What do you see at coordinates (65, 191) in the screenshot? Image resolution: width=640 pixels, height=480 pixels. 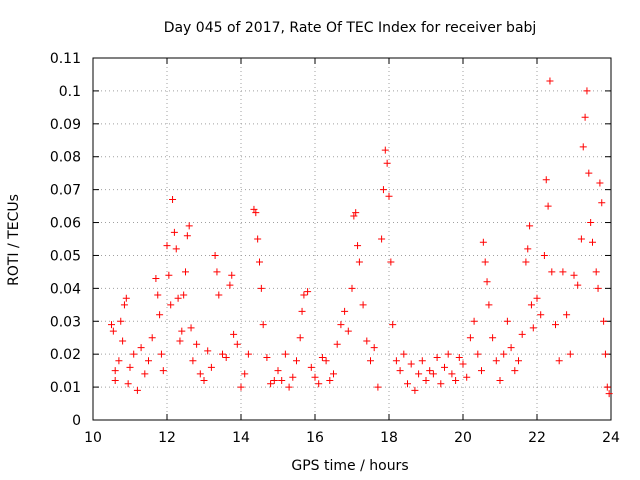 I see `y-tick-label: 0.07` at bounding box center [65, 191].